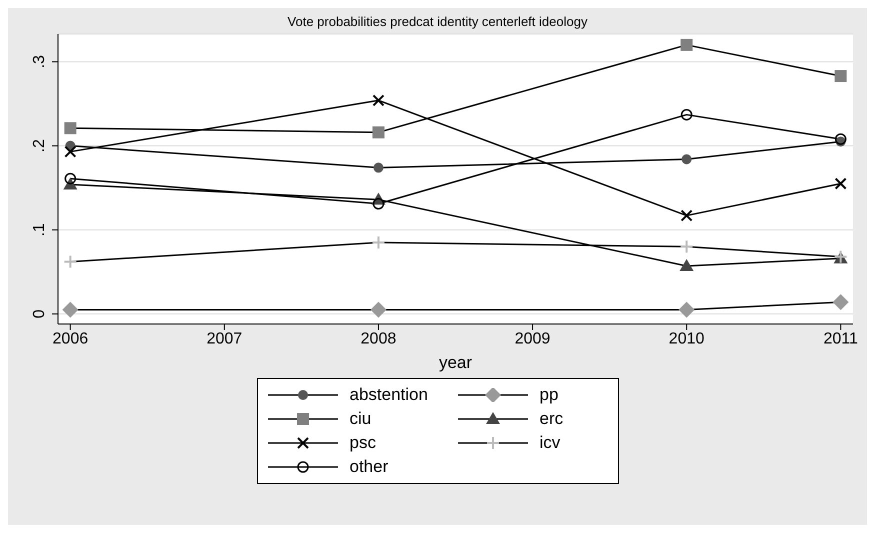  Describe the element at coordinates (455, 362) in the screenshot. I see `x-axis-title: year` at that location.